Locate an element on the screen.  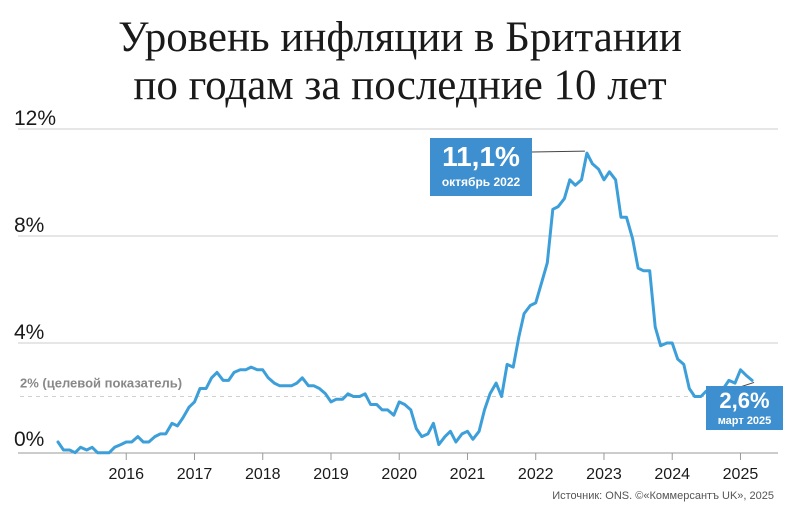
source-note: Источник: ONS. ©«Коммерсантъ UK», 2025 is located at coordinates (663, 496).